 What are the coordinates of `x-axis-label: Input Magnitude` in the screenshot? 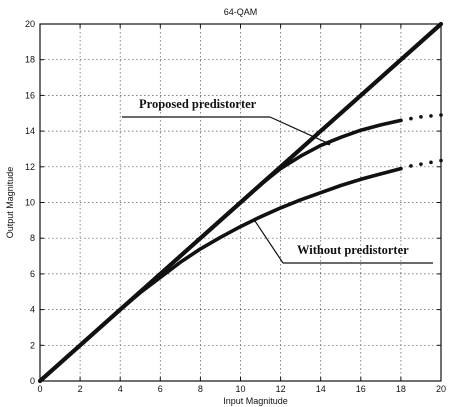 It's located at (255, 401).